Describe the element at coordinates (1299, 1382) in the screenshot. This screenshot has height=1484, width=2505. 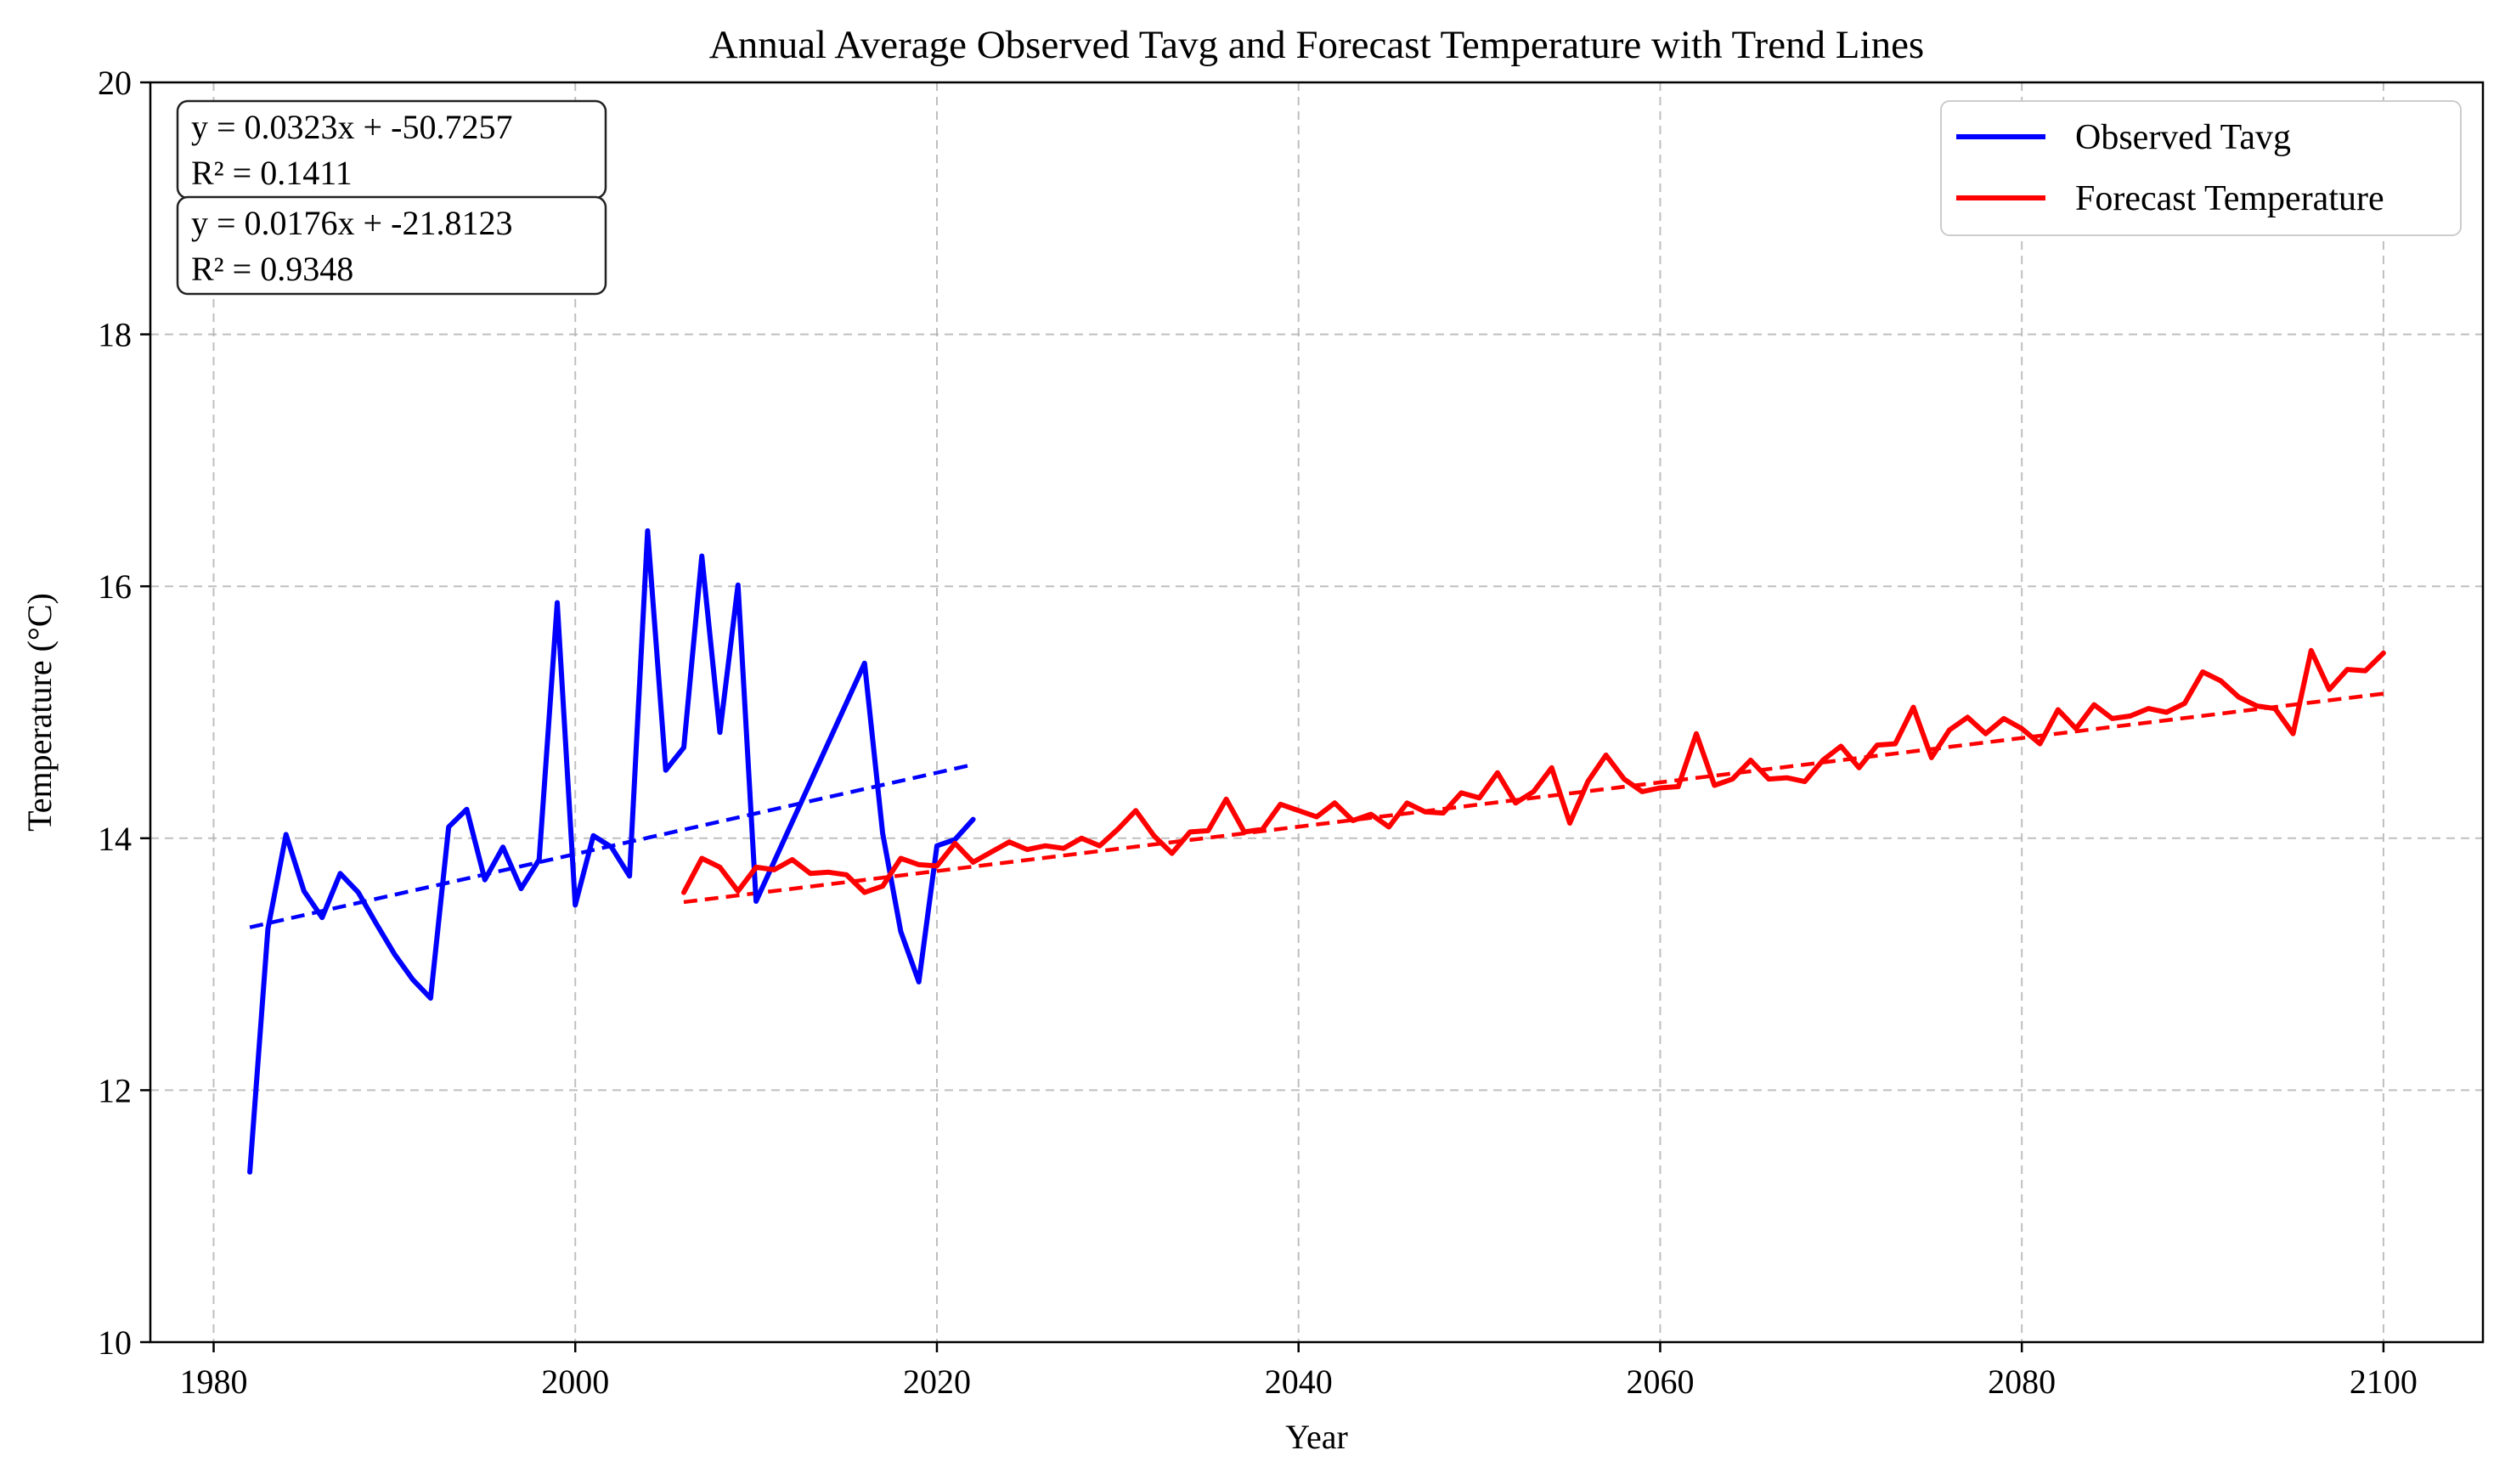
I see `x-tick-label: 2040` at that location.